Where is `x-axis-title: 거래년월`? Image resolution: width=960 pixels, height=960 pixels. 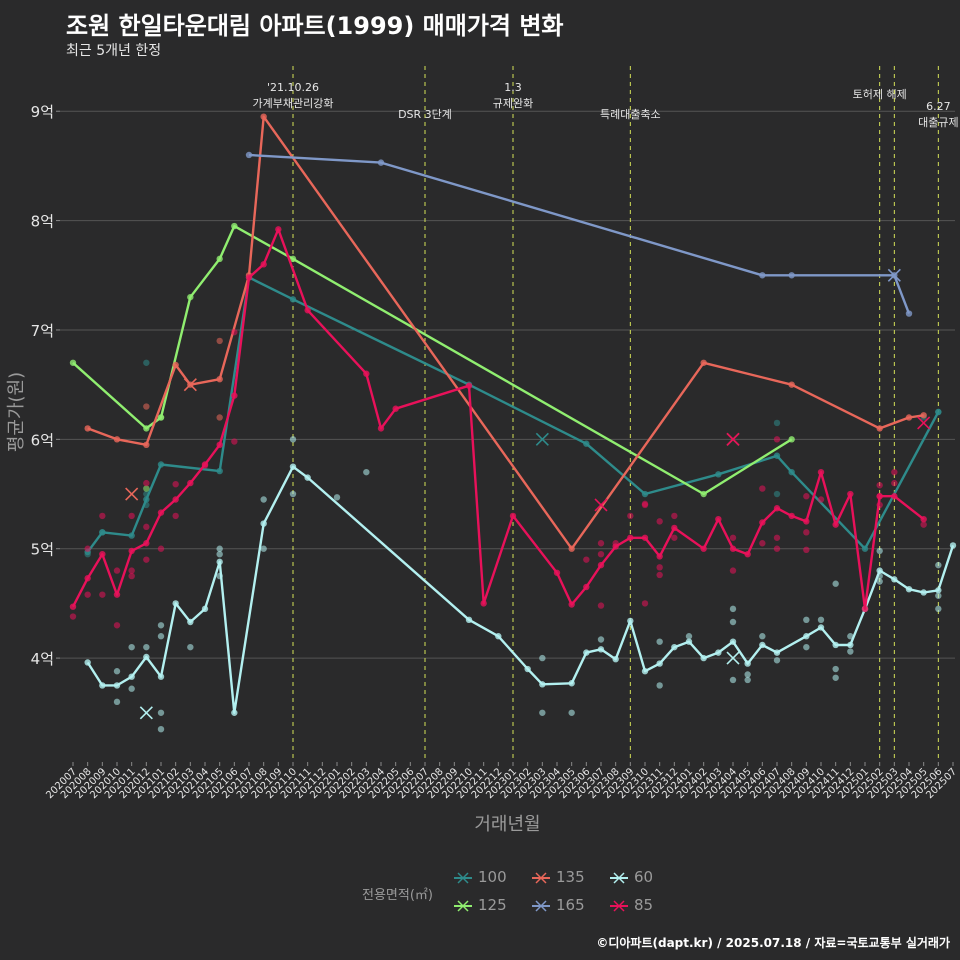
x-axis-title: 거래년월 is located at coordinates (507, 824).